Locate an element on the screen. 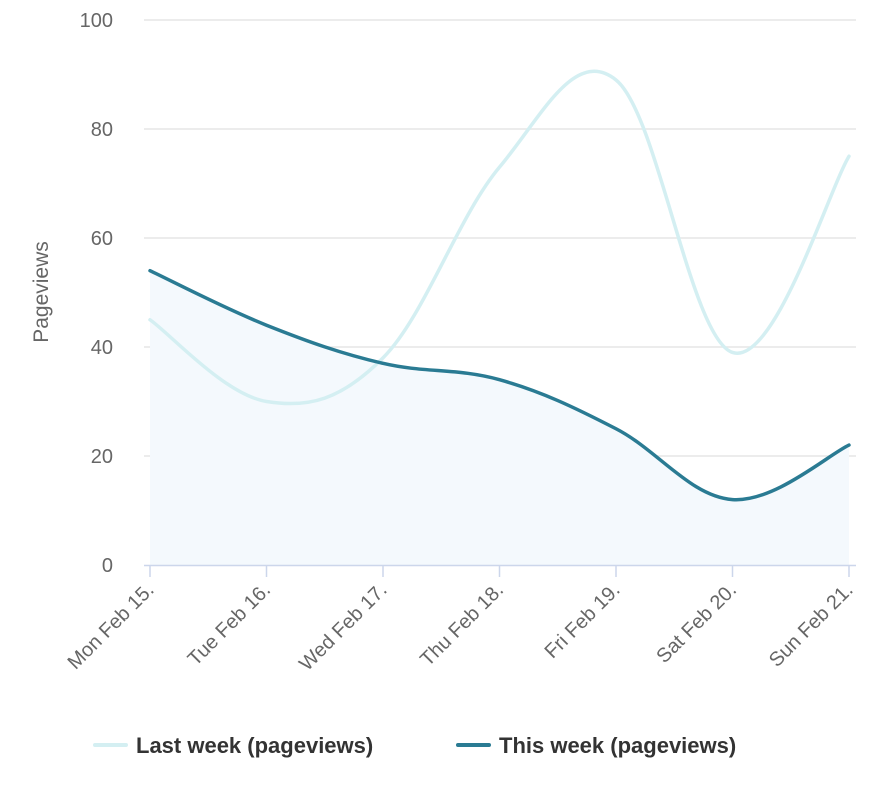 The image size is (876, 805). legend-item-1: Last week (pageviews) is located at coordinates (233, 745).